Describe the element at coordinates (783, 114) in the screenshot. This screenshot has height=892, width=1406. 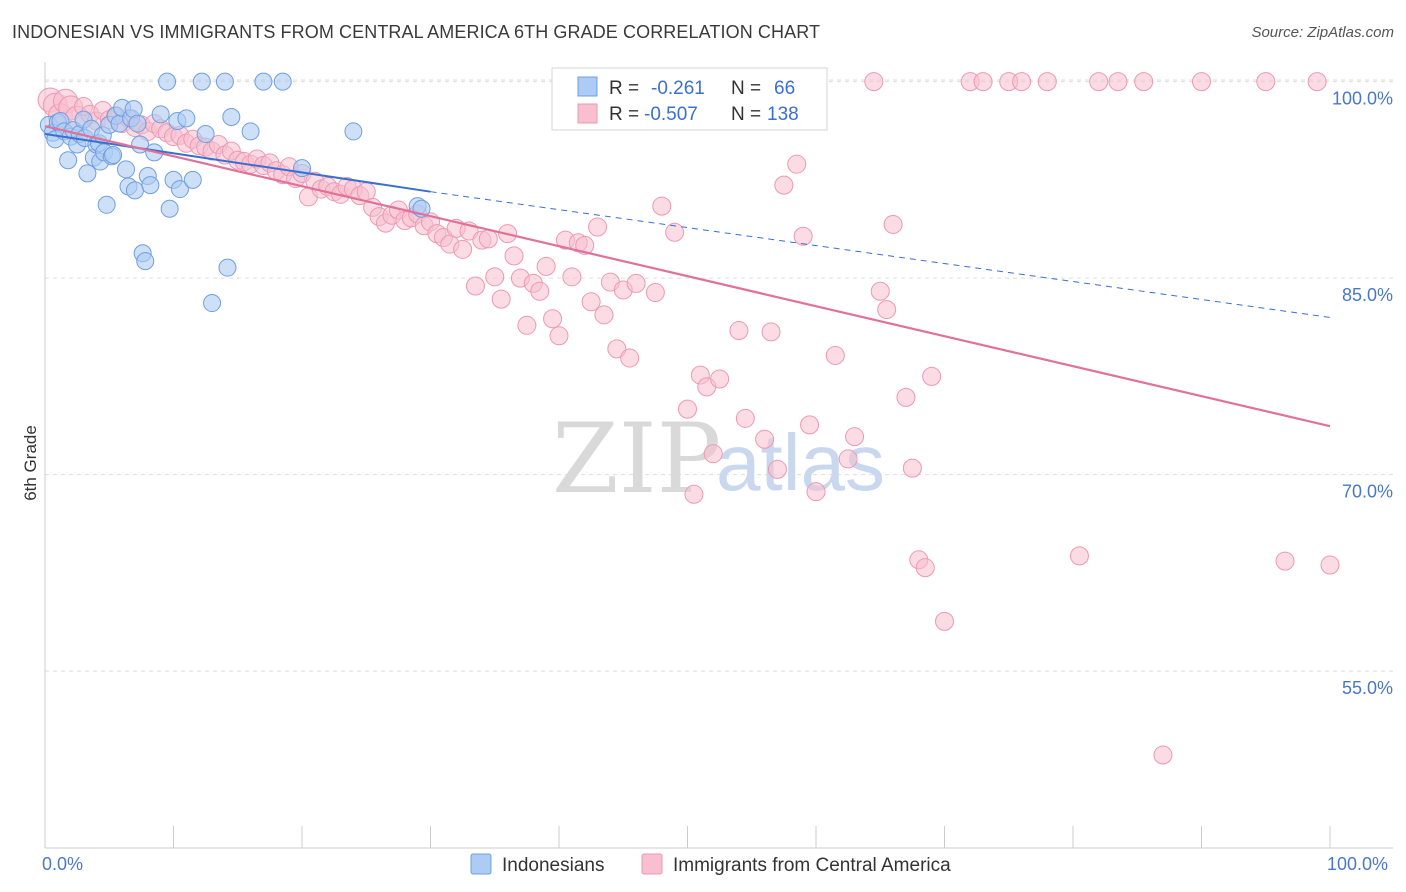
I see `legend-n-value-pink: 138` at that location.